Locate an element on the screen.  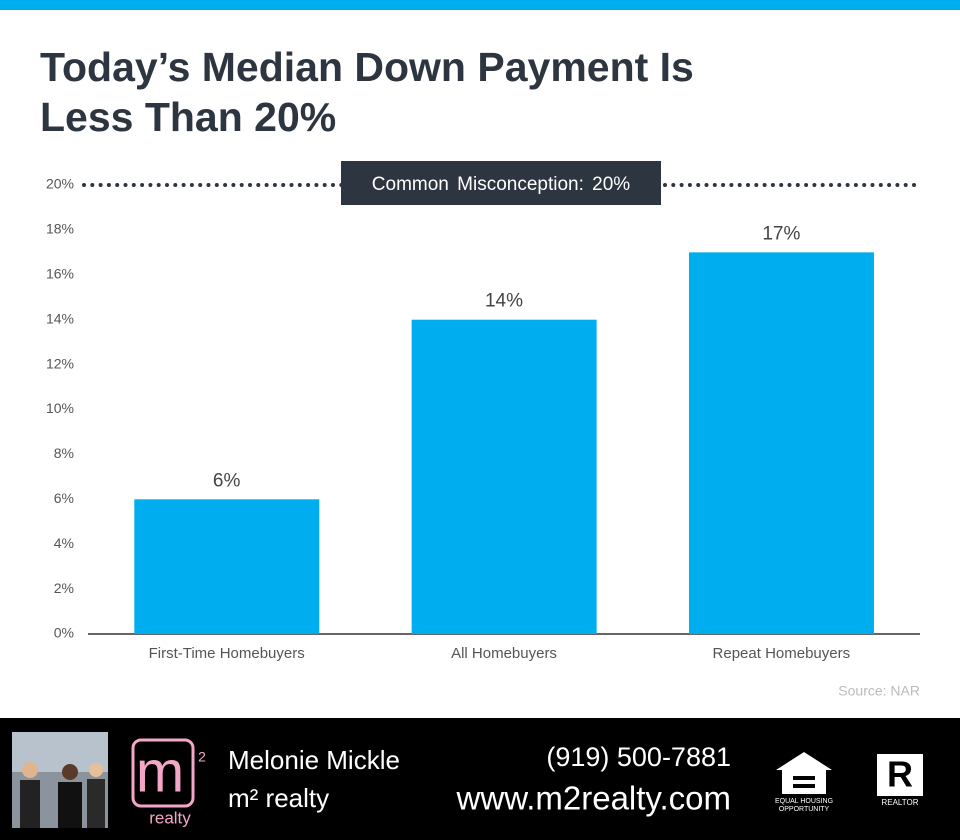
source: Source: NAR is located at coordinates (879, 691).